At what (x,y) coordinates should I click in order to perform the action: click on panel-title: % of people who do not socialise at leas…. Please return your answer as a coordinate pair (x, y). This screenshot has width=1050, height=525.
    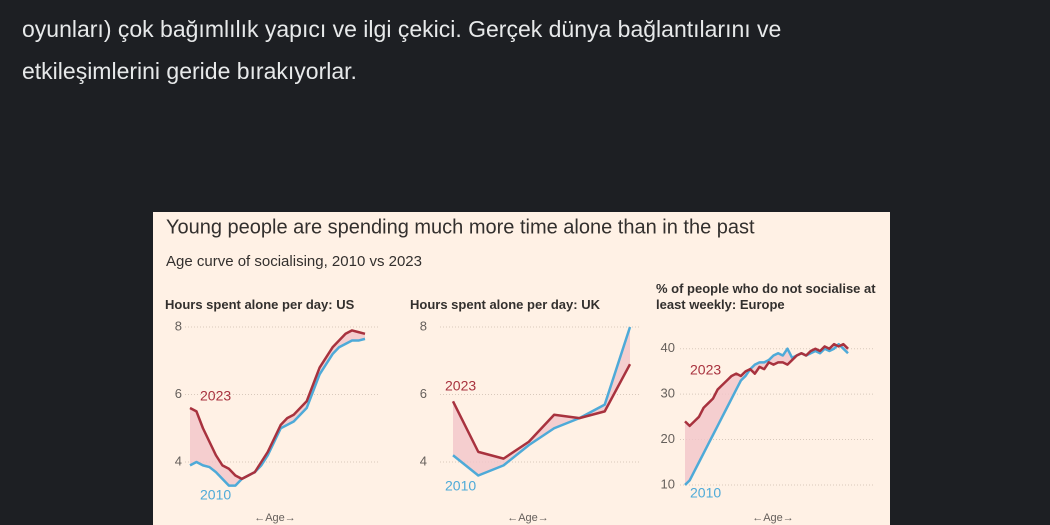
    Looking at the image, I should click on (766, 296).